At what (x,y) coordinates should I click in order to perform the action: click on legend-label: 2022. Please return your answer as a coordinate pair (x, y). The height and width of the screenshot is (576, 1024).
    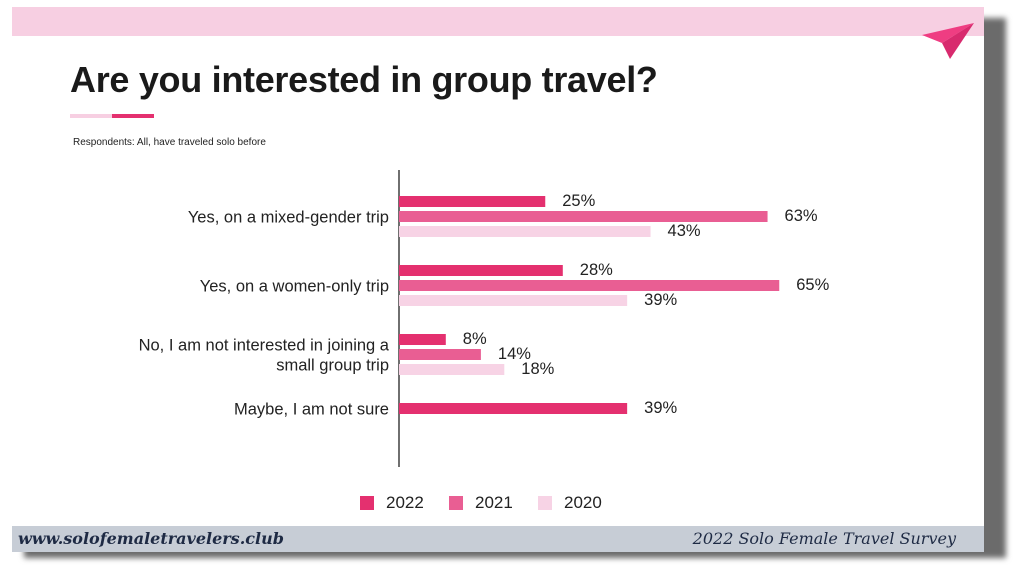
    Looking at the image, I should click on (405, 502).